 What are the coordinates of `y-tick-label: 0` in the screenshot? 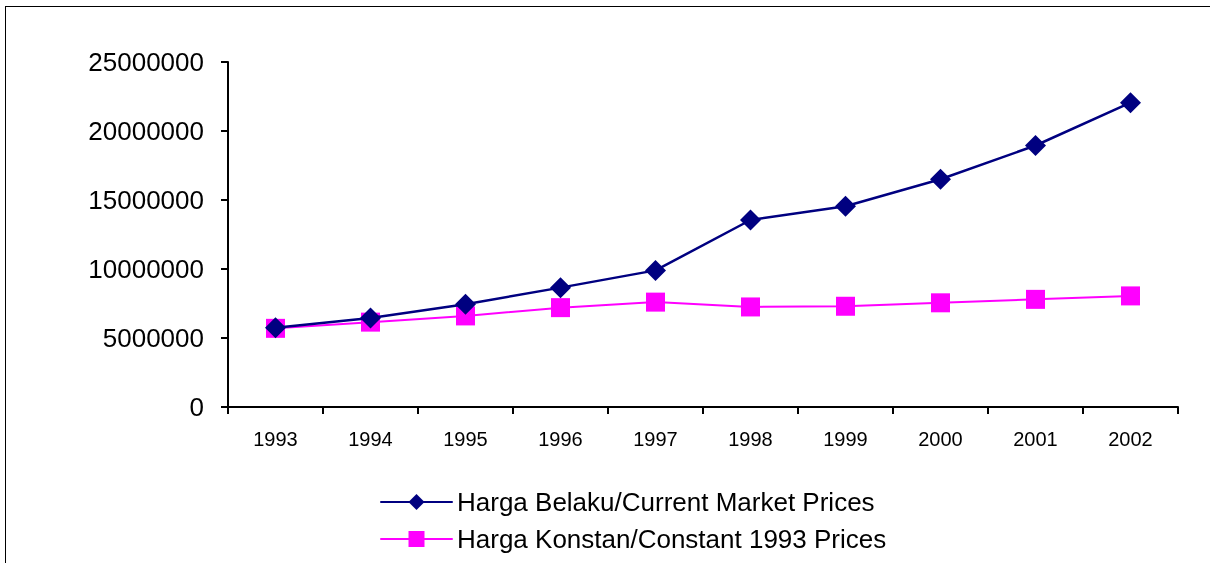 It's located at (196, 407).